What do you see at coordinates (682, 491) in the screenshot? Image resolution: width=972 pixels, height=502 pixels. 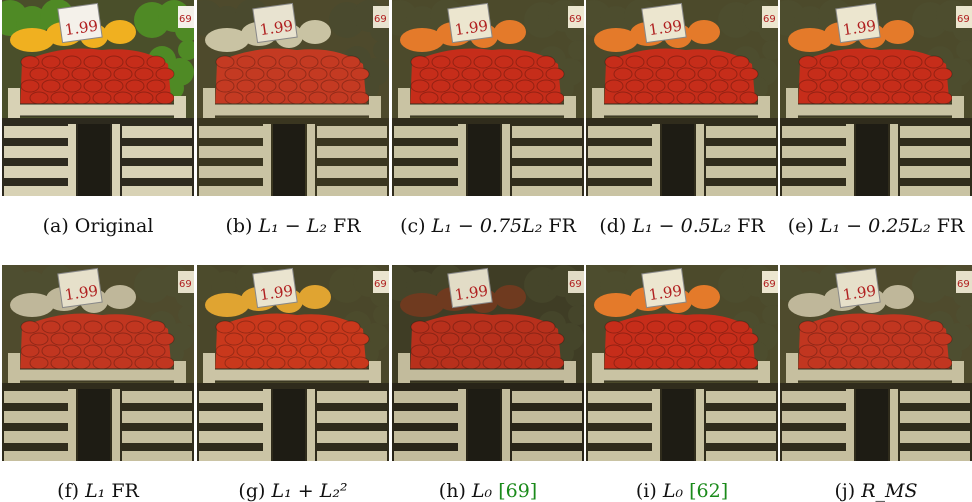 I see `panel-caption: (i) L₀ [62]` at bounding box center [682, 491].